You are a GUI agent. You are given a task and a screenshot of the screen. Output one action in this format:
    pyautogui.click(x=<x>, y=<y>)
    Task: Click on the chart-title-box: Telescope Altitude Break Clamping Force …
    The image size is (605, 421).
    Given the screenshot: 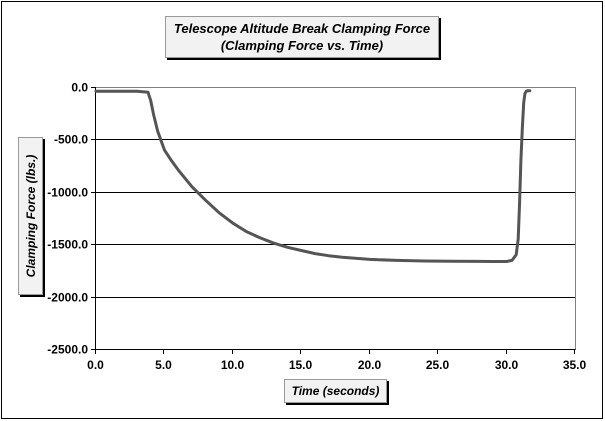 What is the action you would take?
    pyautogui.click(x=302, y=37)
    